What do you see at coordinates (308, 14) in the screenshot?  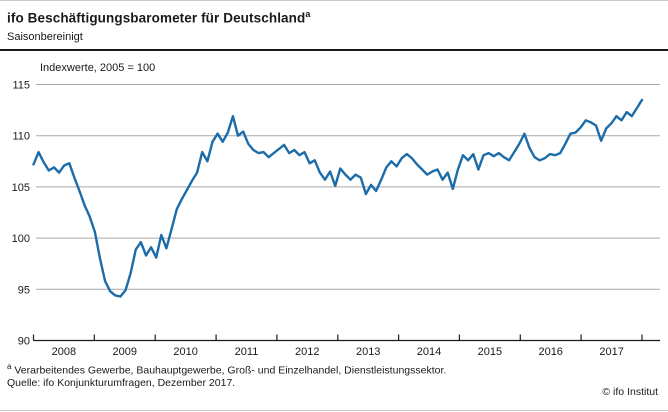 I see `chart-title-superscript: a` at bounding box center [308, 14].